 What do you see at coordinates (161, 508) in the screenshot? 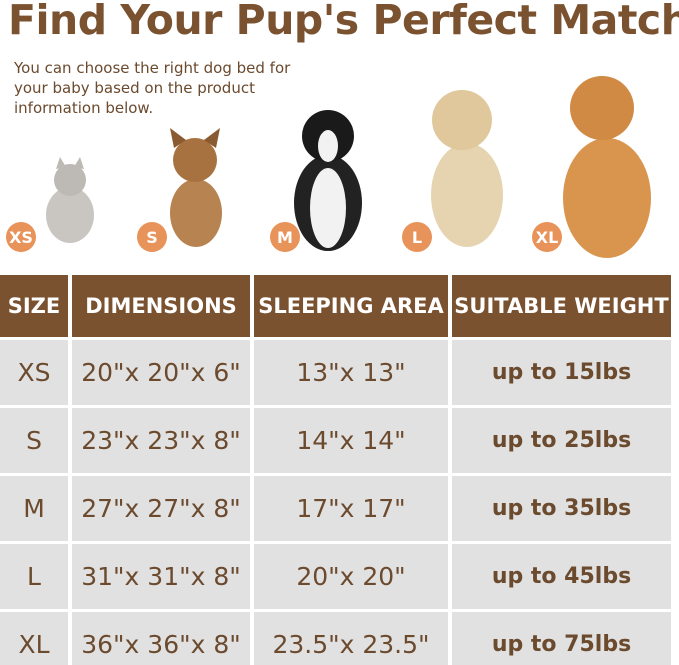
I see `dimensions-cell: 27"x 27"x 8"` at bounding box center [161, 508].